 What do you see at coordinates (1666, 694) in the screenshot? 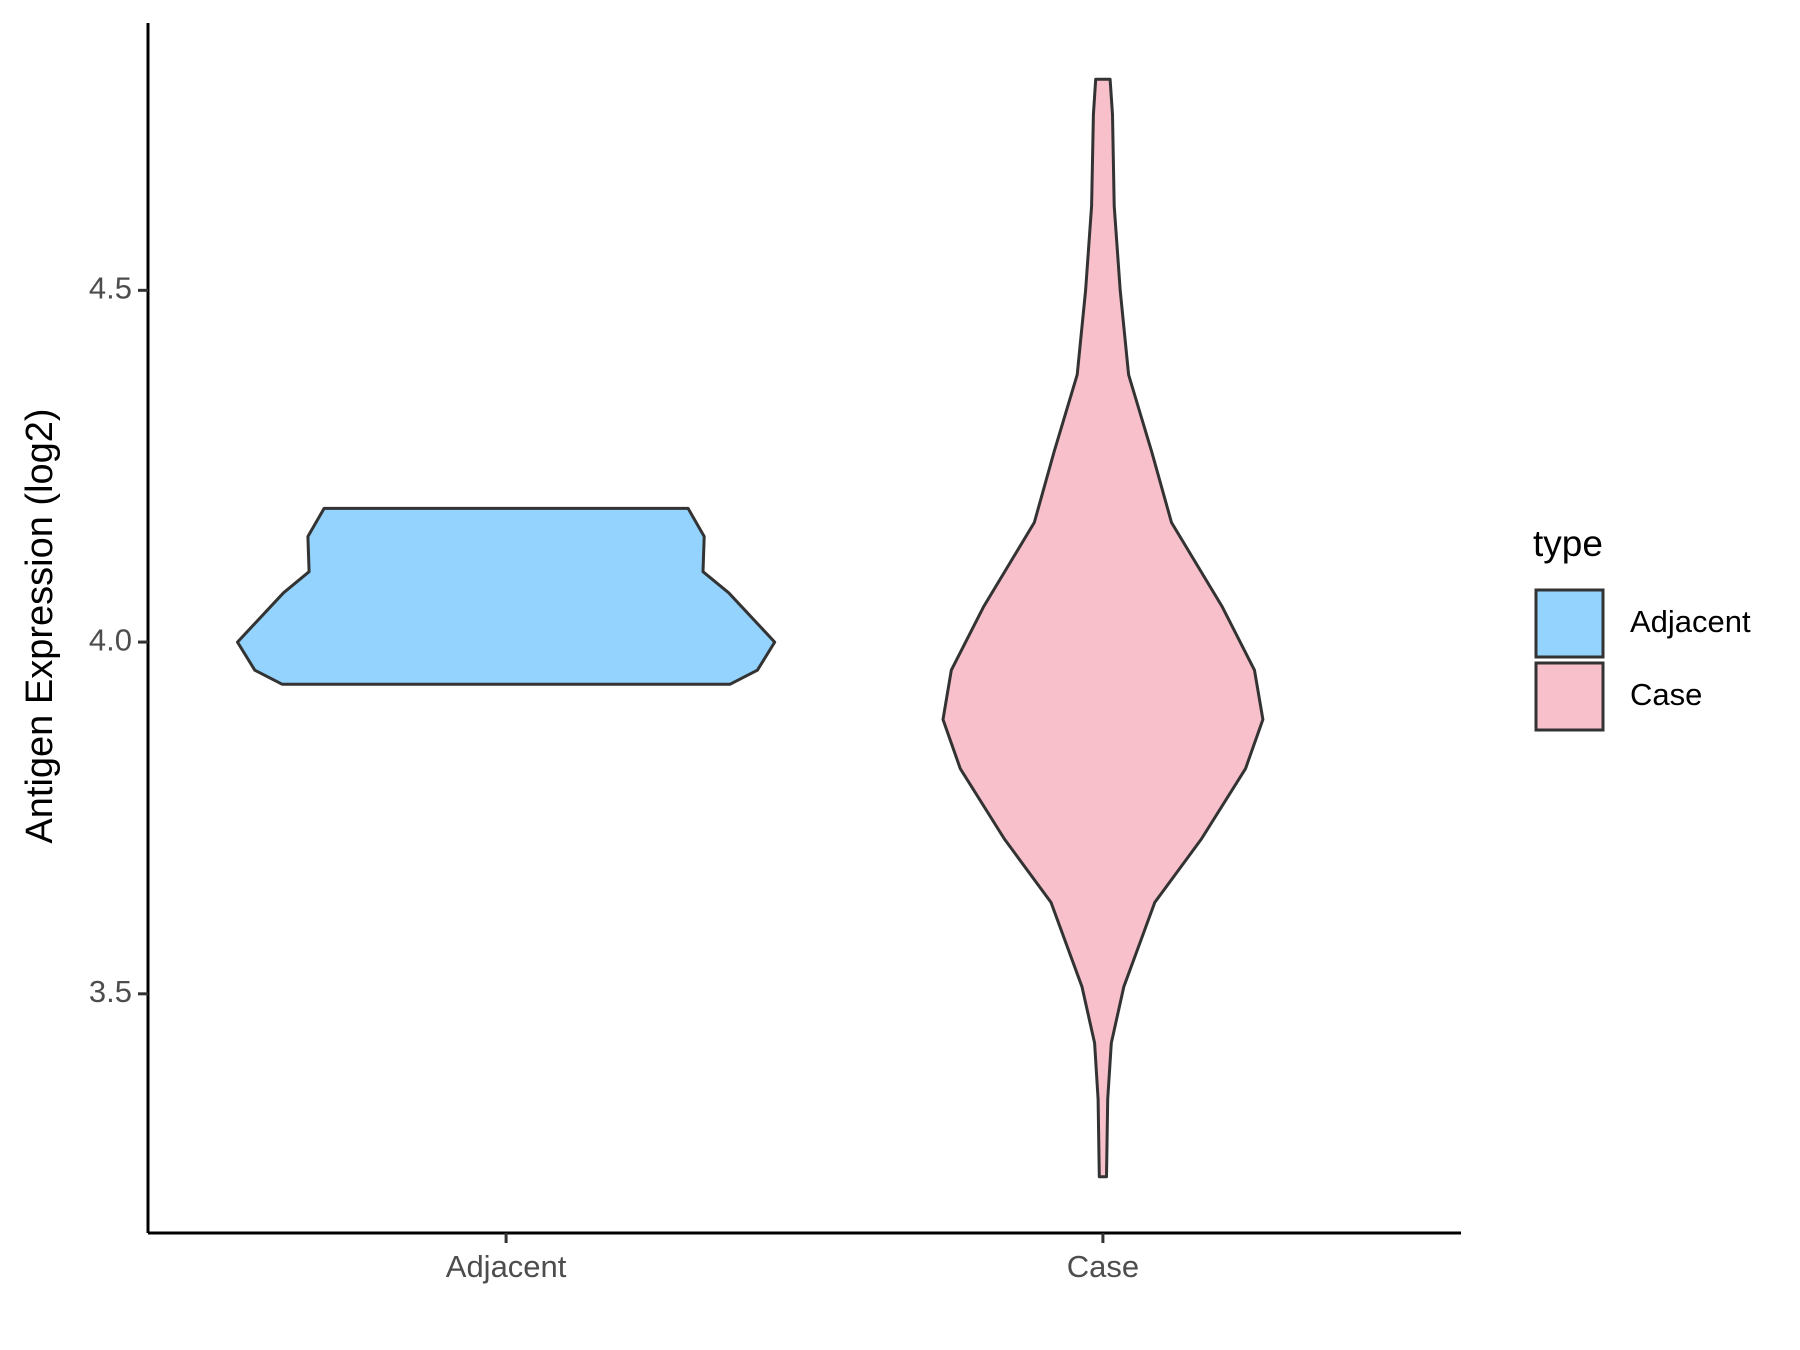
I see `legend-label: Case` at bounding box center [1666, 694].